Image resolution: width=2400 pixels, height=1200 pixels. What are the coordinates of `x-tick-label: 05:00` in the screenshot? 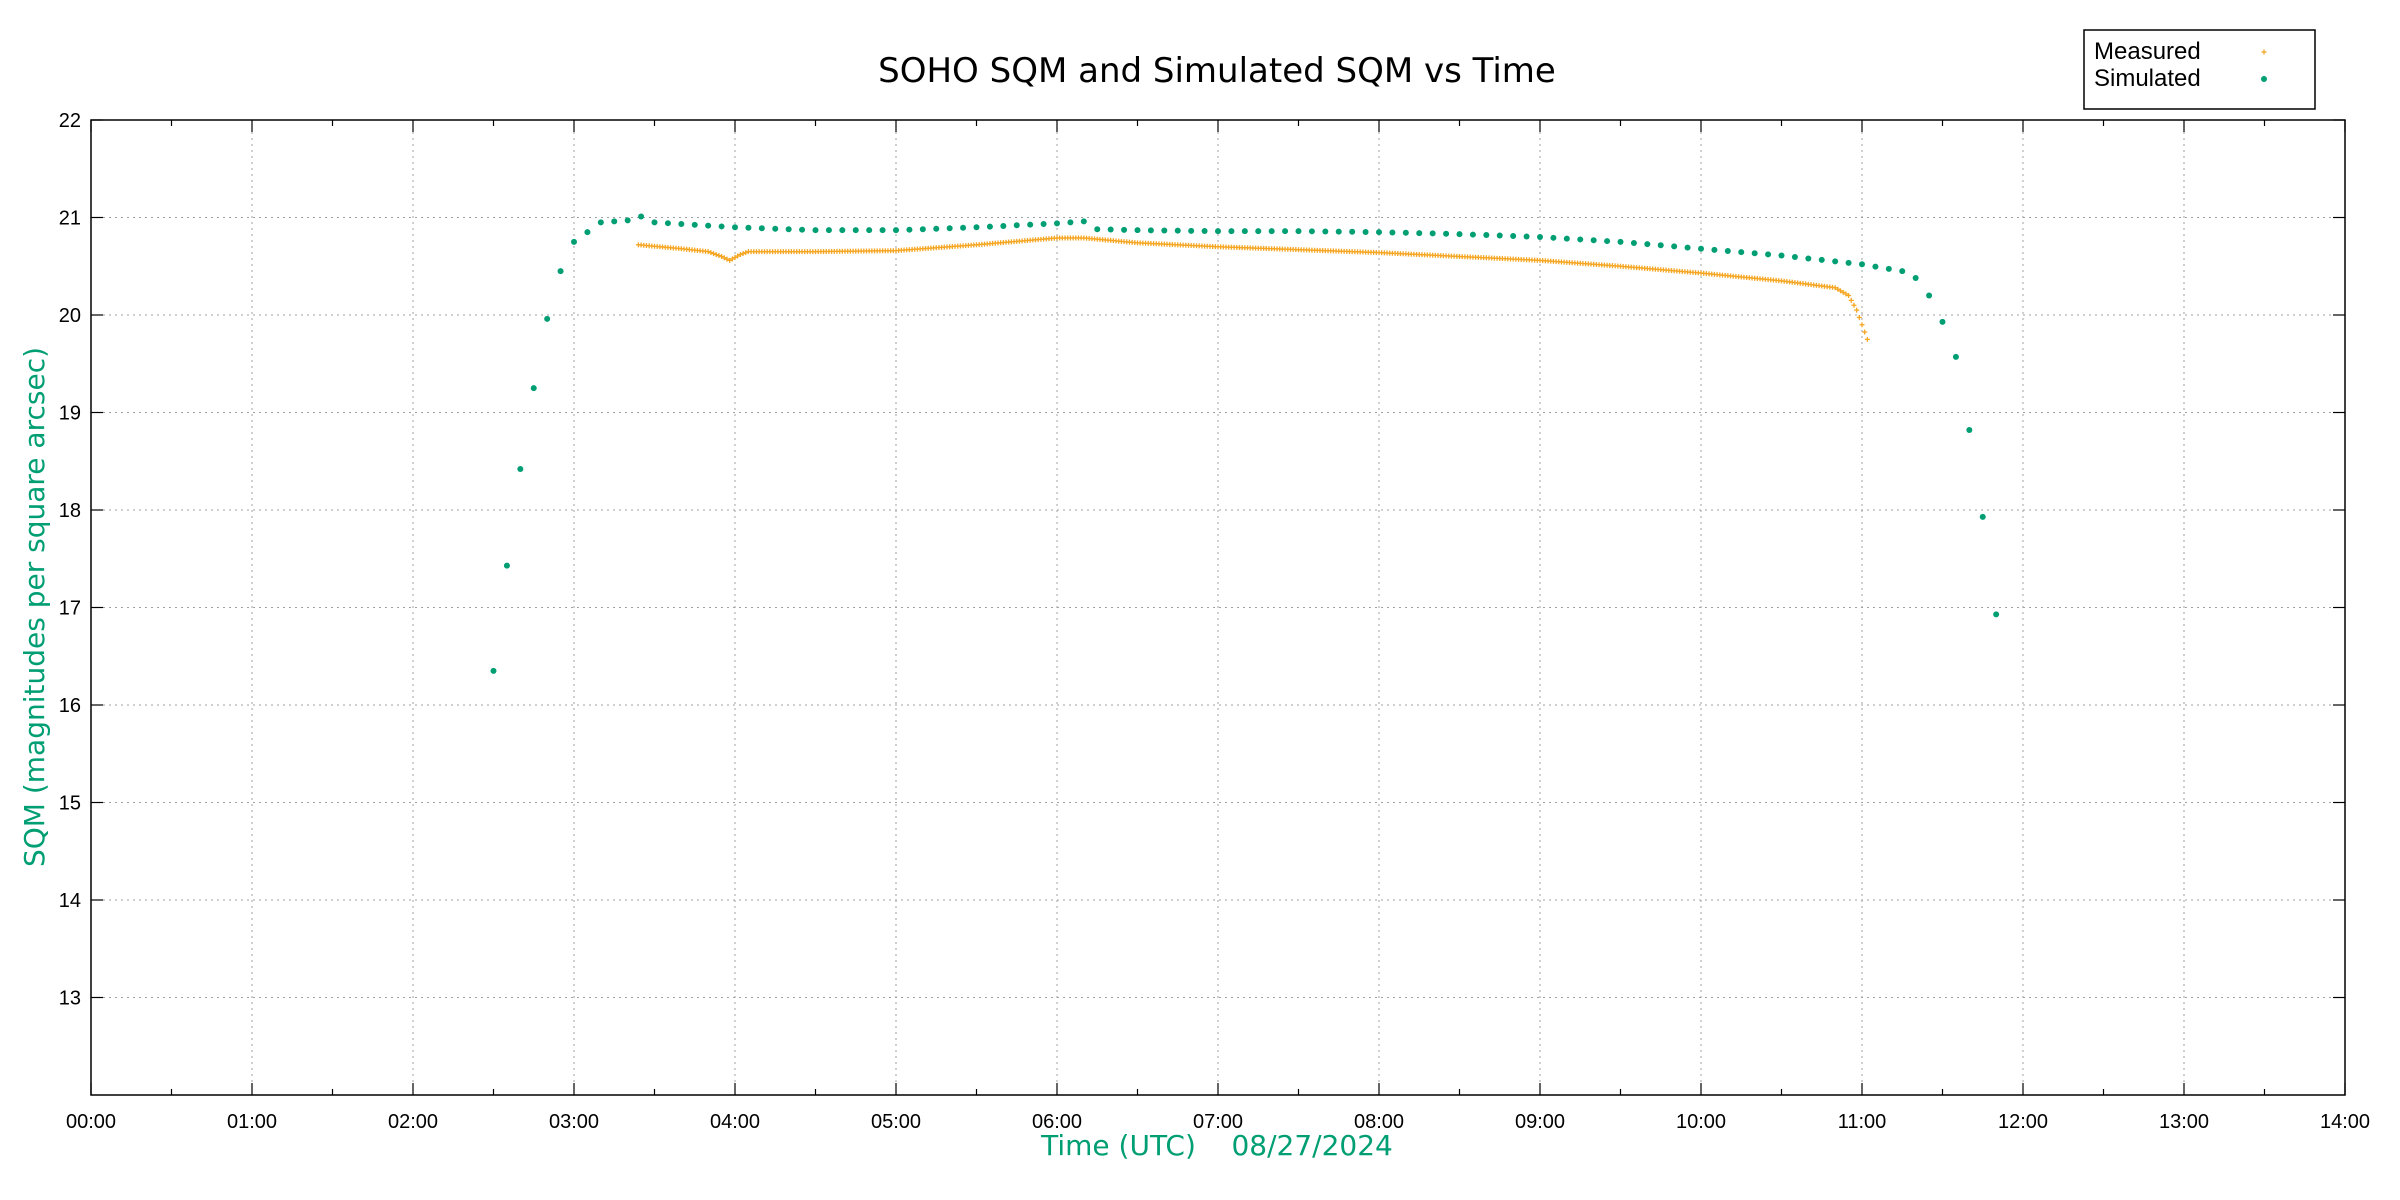 It's located at (896, 1122).